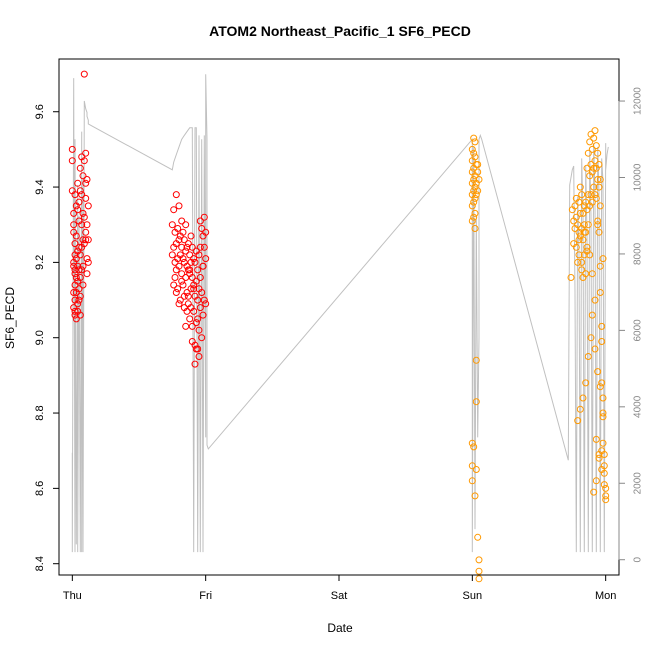  What do you see at coordinates (340, 31) in the screenshot?
I see `chart-title: ATOM2 Northeast_Pacific_1 SF6_PECD` at bounding box center [340, 31].